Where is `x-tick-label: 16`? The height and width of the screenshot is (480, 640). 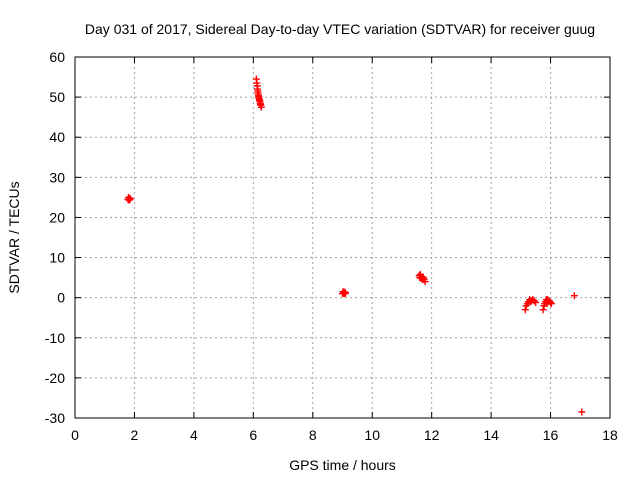
x-tick-label: 16 is located at coordinates (551, 435).